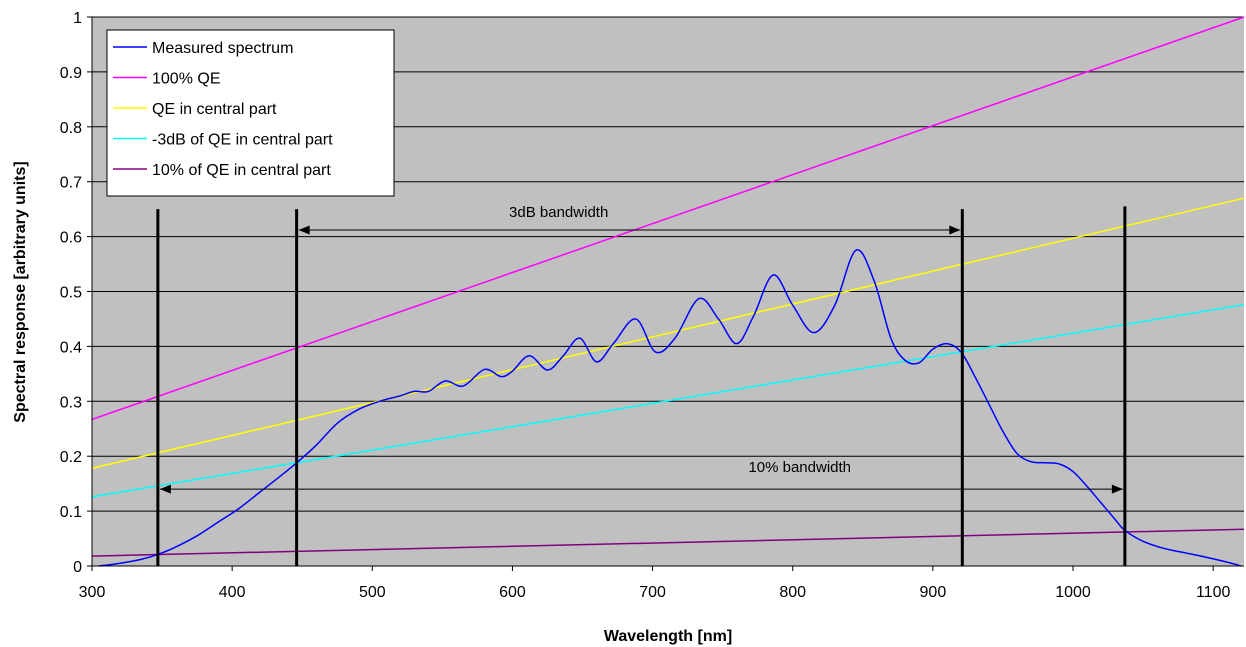 Image resolution: width=1246 pixels, height=647 pixels. Describe the element at coordinates (668, 636) in the screenshot. I see `x-axis-title: Wavelength [nm]` at that location.